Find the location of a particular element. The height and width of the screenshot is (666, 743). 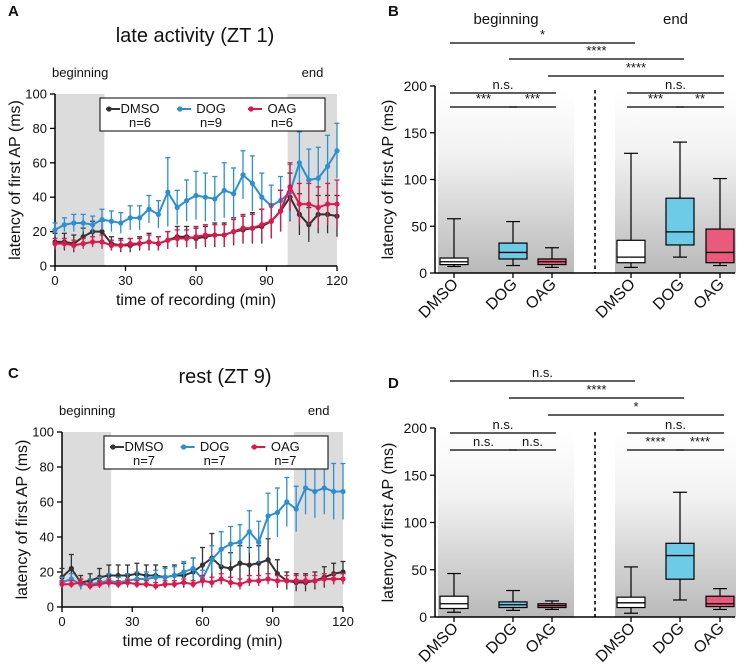

legend-n: n=6 is located at coordinates (140, 122).